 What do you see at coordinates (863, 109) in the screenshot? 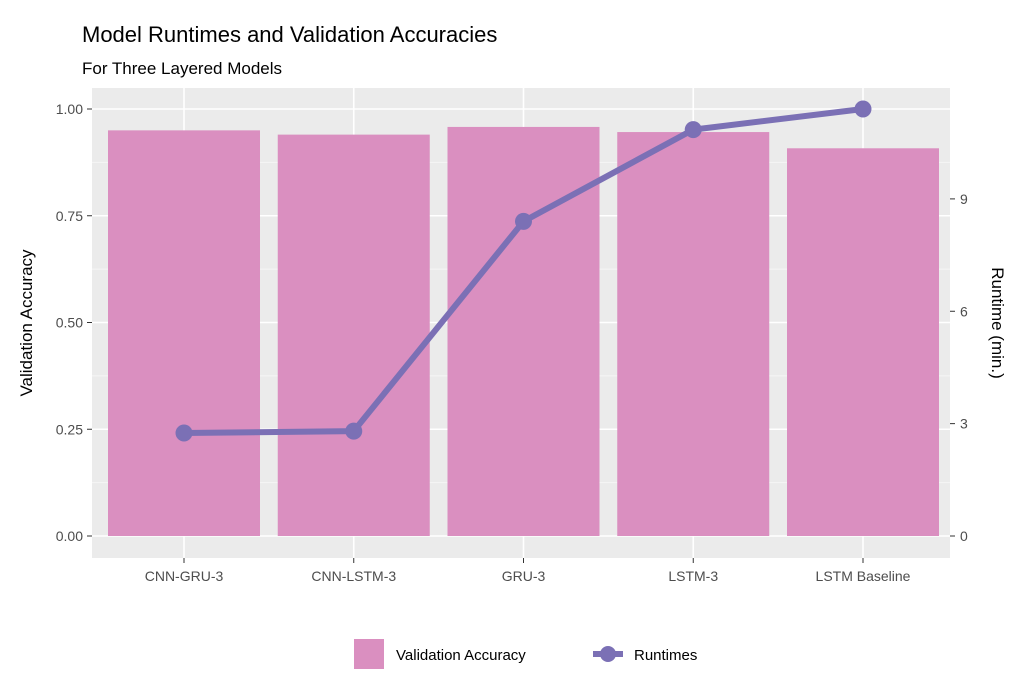
I see `runtime-point-lstm-baseline` at bounding box center [863, 109].